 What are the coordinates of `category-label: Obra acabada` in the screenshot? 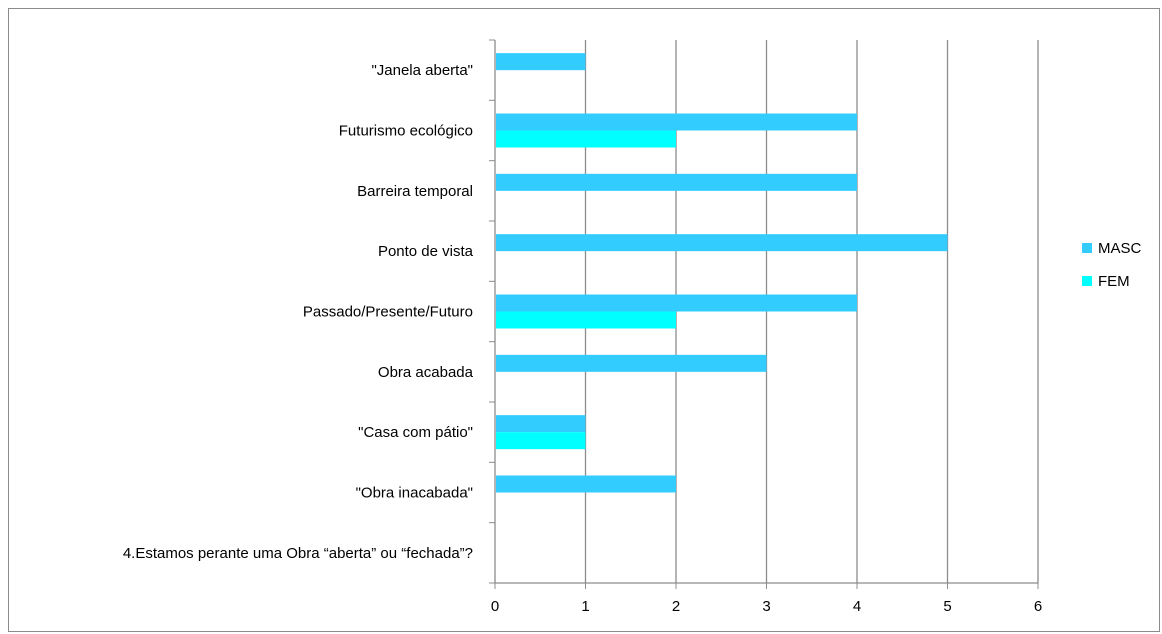 It's located at (426, 372).